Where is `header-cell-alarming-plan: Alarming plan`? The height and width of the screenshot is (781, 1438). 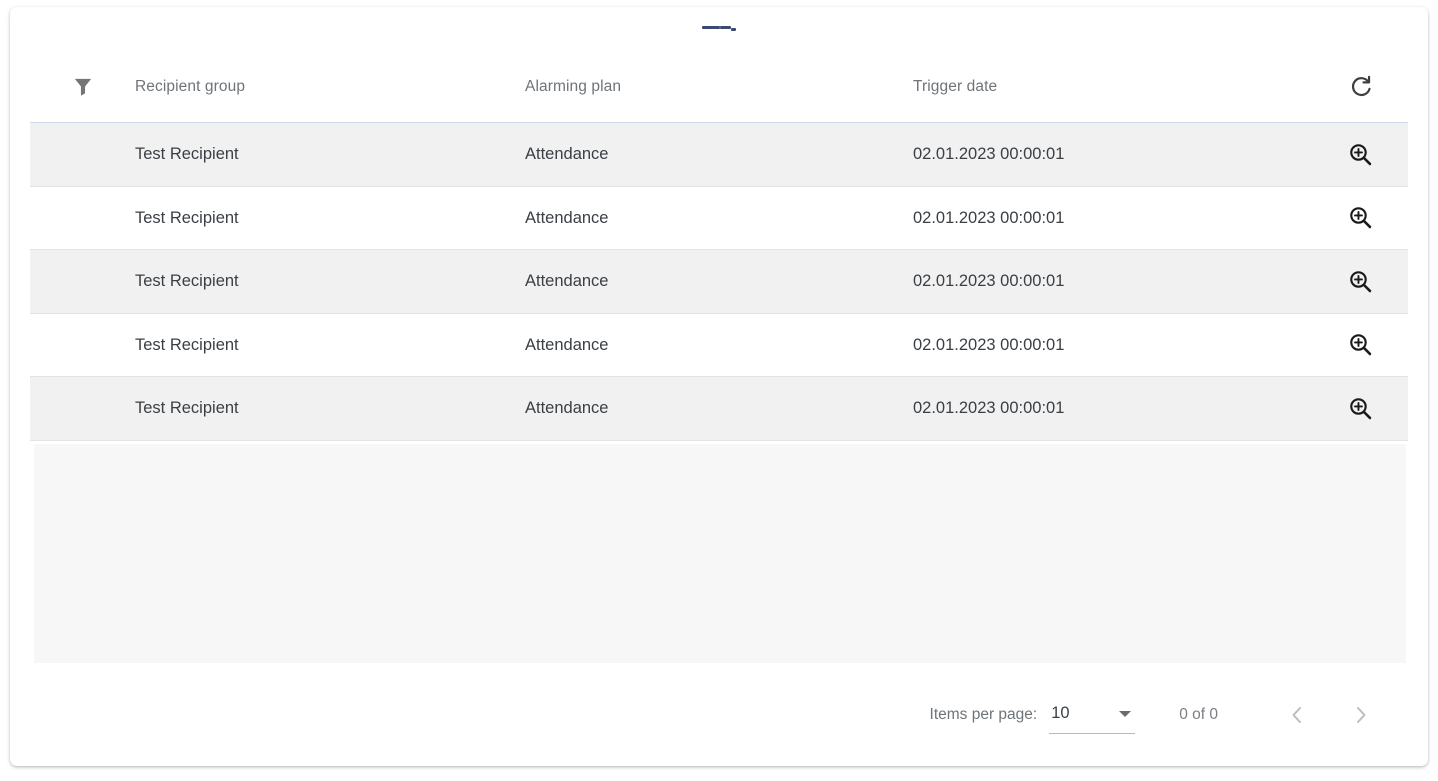
header-cell-alarming-plan: Alarming plan is located at coordinates (573, 86).